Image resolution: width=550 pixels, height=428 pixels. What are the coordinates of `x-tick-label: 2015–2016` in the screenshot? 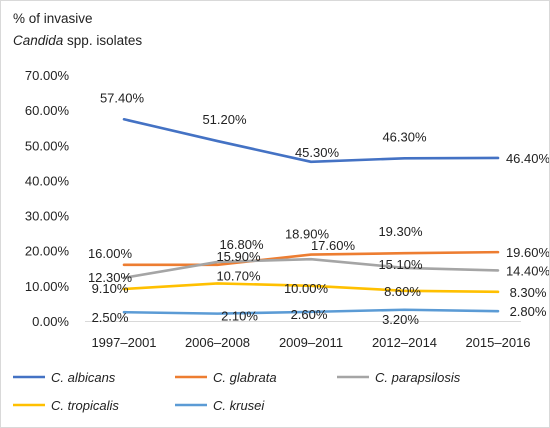 It's located at (497, 342).